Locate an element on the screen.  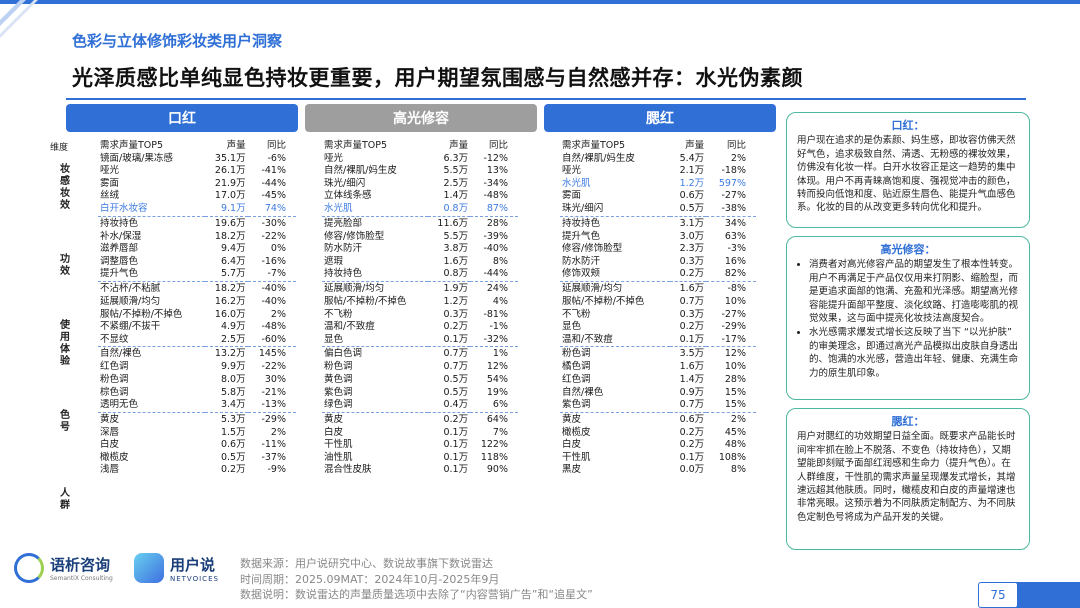
table-row: 持妆持色 0.8万 -44% is located at coordinates (420, 274).